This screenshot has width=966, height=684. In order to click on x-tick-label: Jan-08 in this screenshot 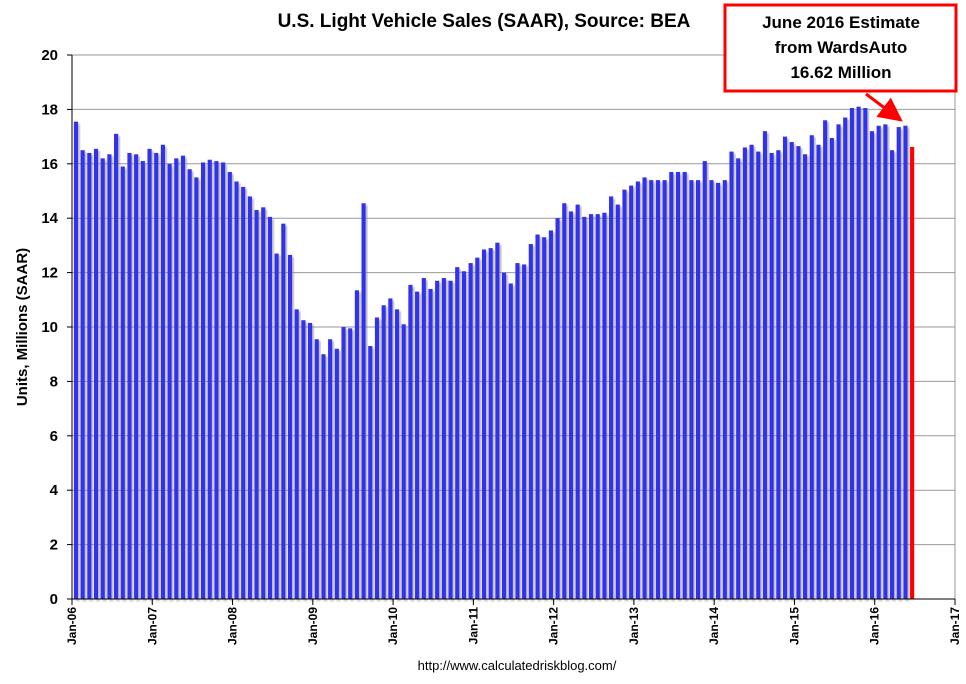, I will do `click(233, 626)`.